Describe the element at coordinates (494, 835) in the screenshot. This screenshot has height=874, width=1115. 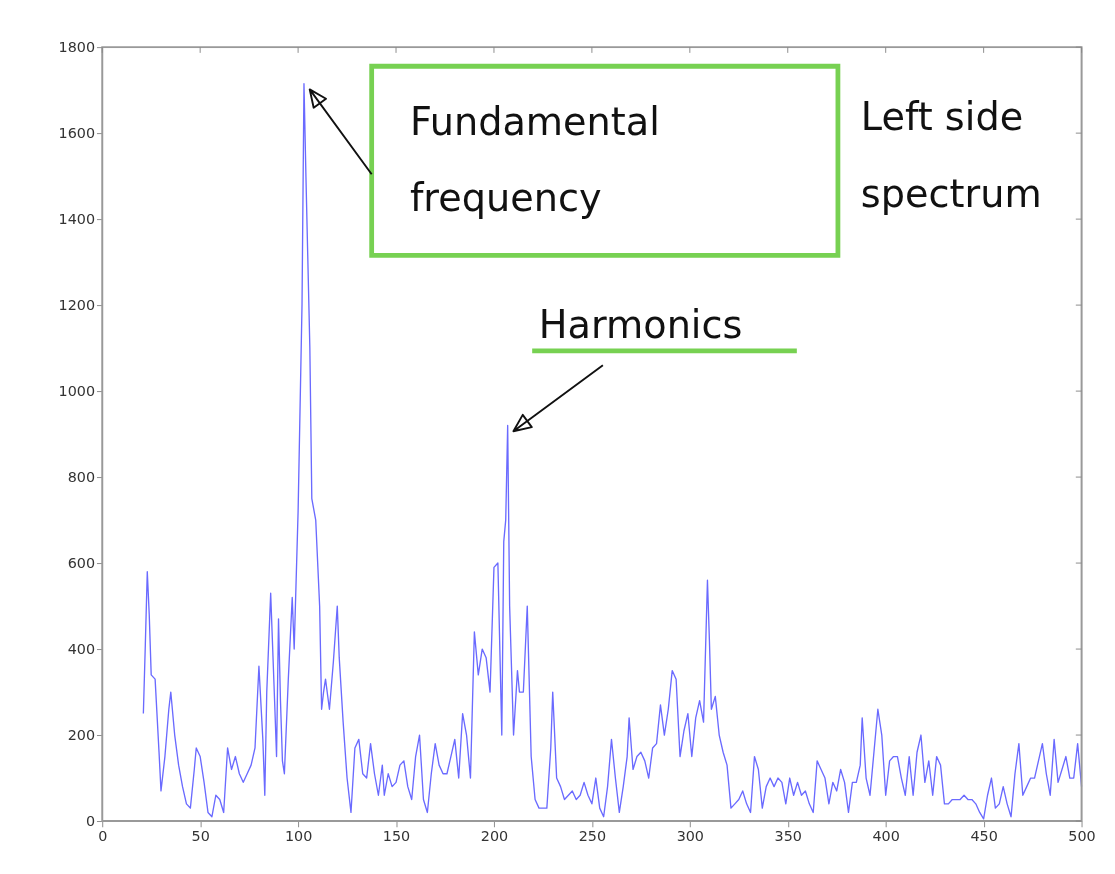
I see `x-tick-label: 200` at that location.